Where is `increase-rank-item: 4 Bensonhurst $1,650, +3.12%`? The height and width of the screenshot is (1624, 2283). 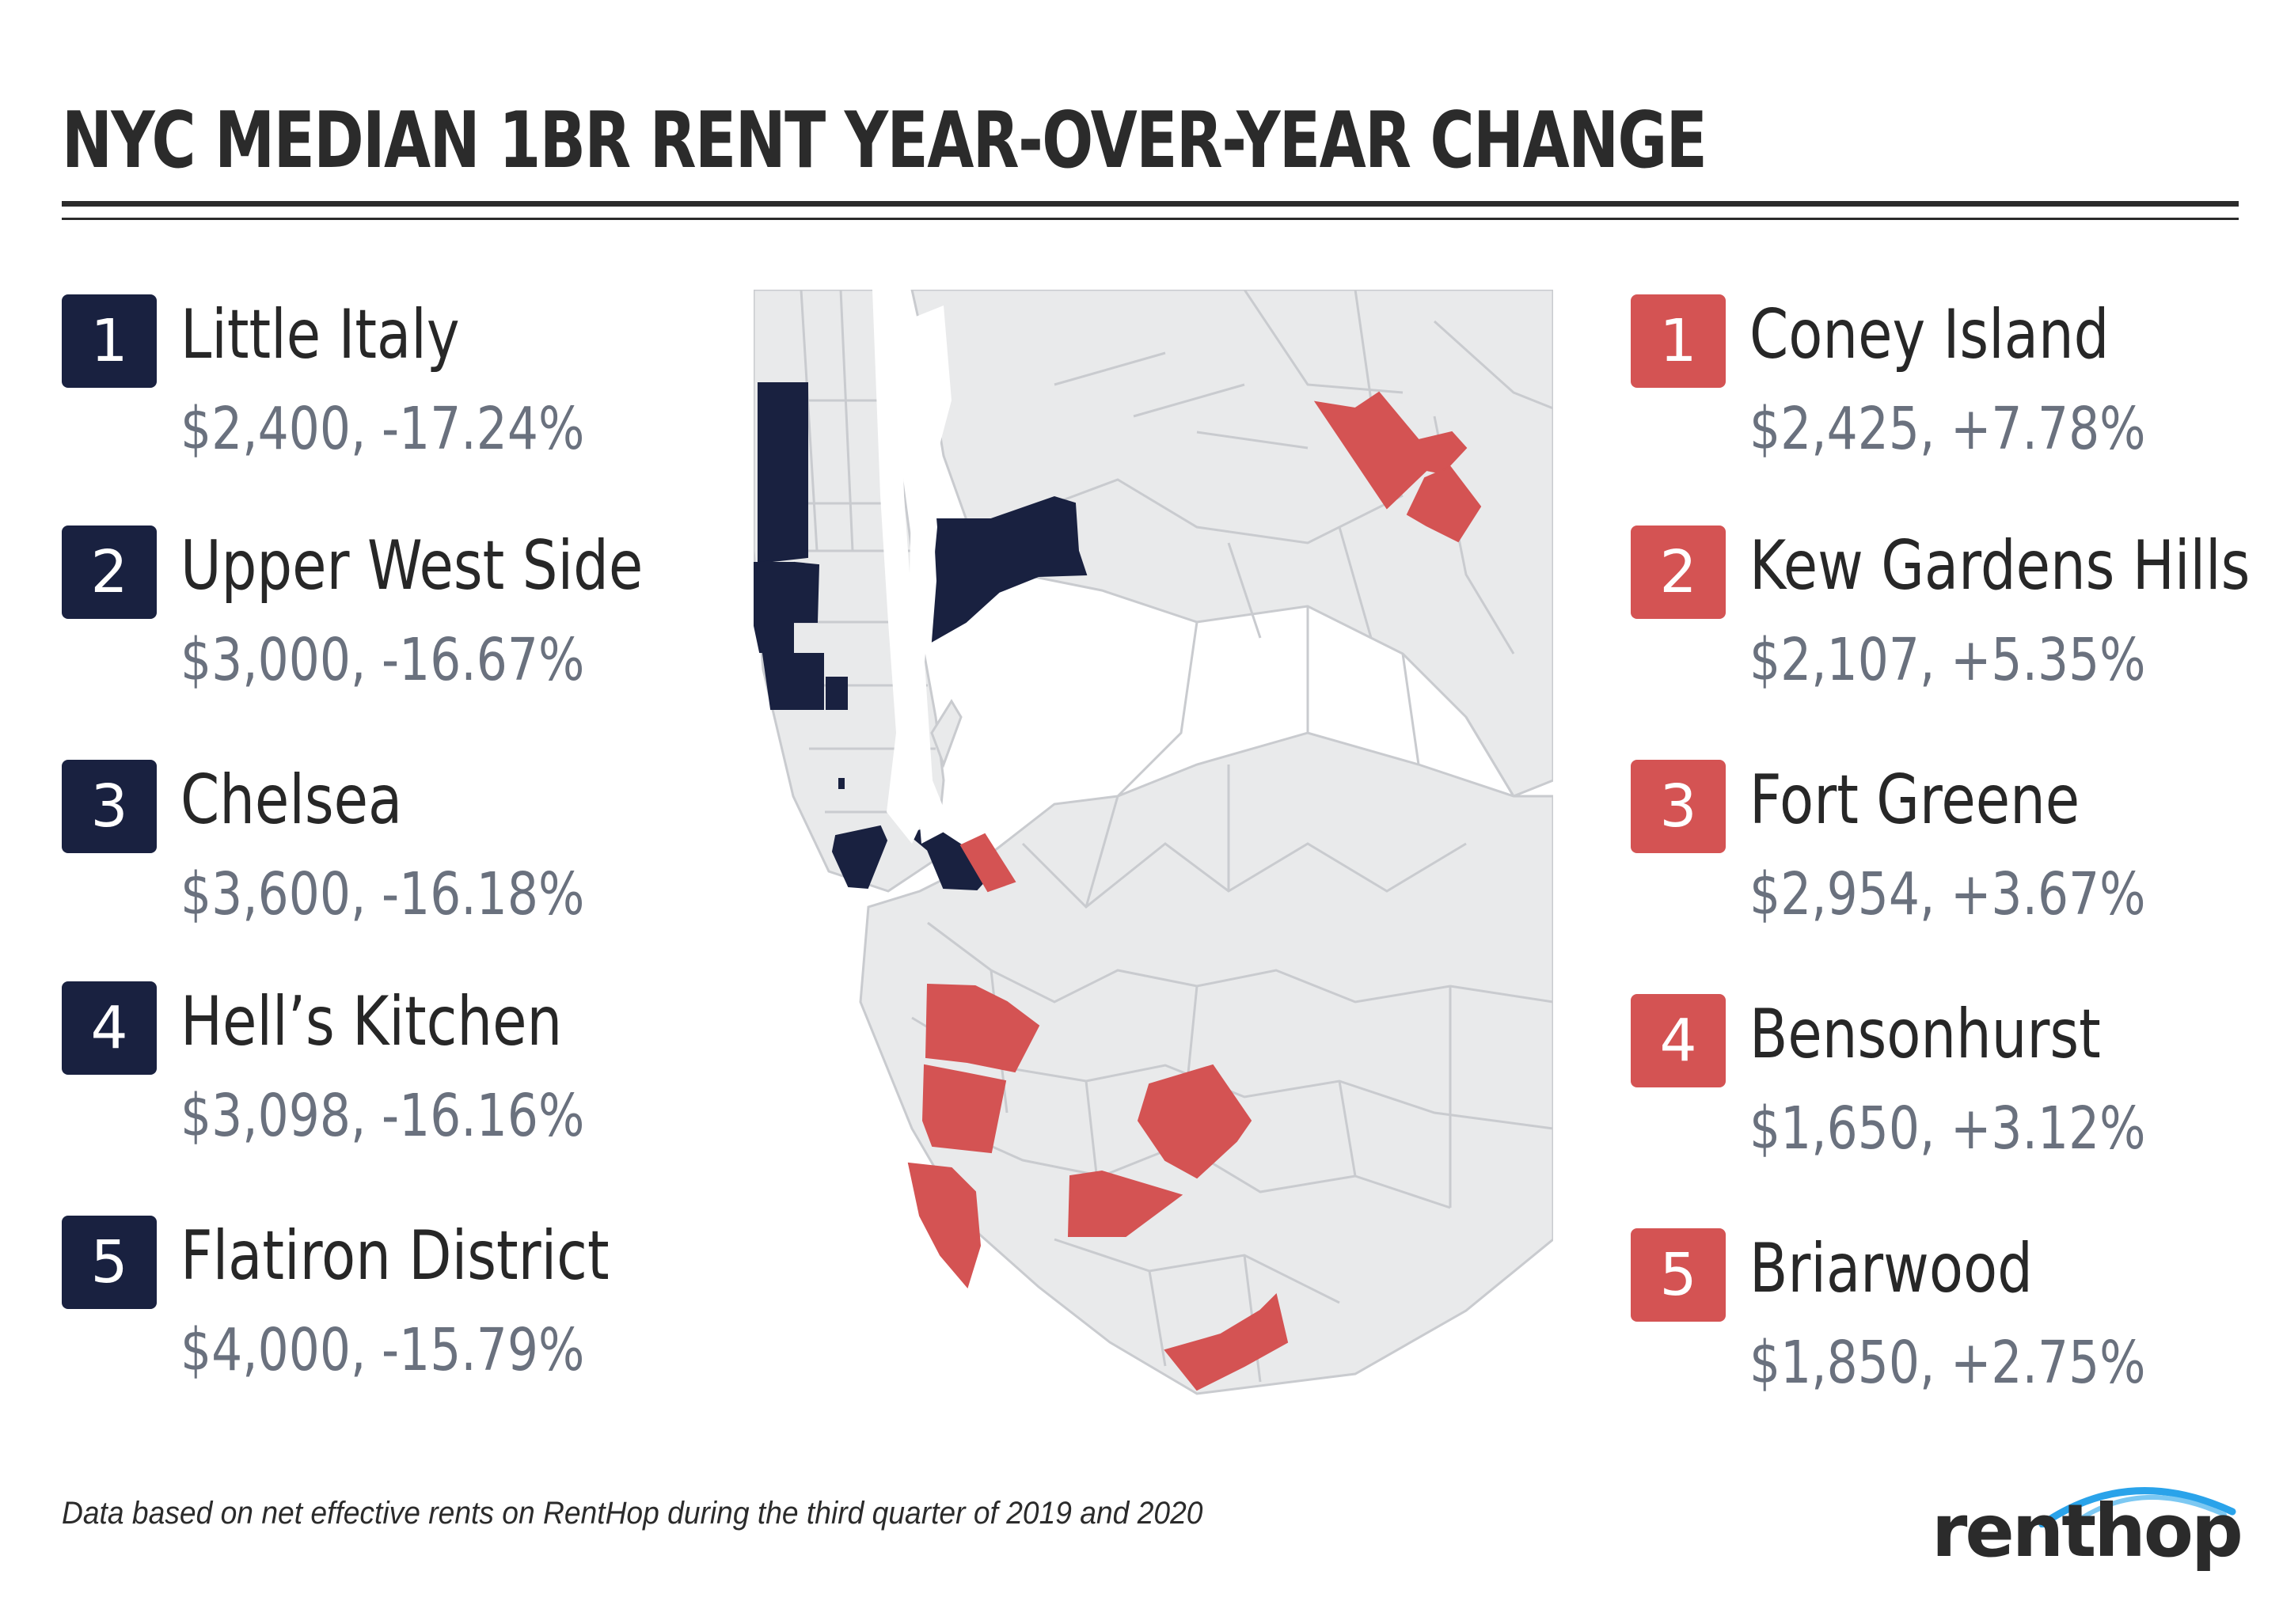
increase-rank-item: 4 Bensonhurst $1,650, +3.12% is located at coordinates (1957, 1097).